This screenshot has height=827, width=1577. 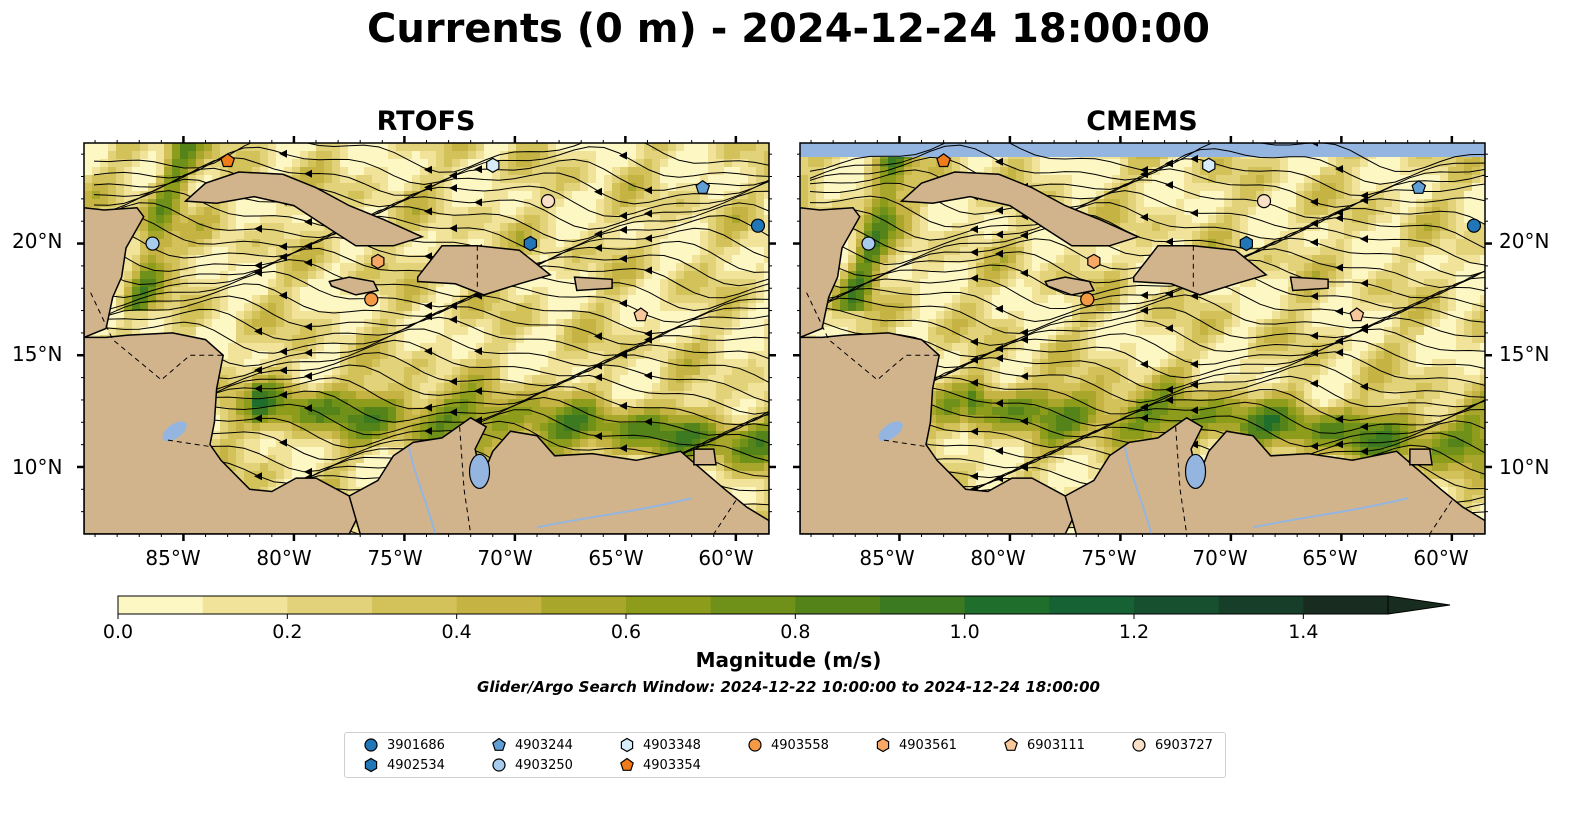 I want to click on legend-label: 4903250, so click(x=544, y=765).